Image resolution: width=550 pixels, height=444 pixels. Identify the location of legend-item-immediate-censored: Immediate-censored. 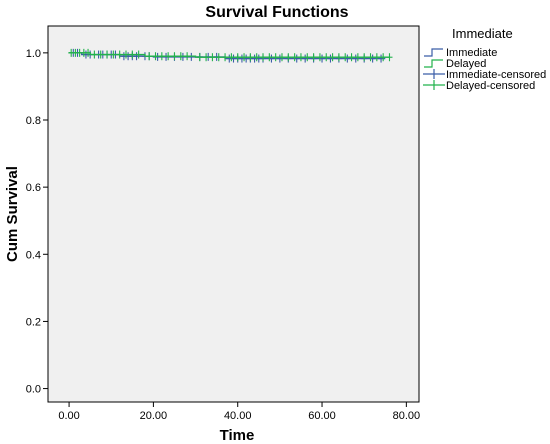
(484, 75).